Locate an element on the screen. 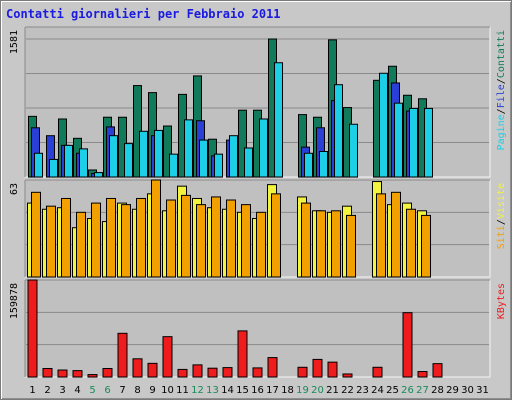 The width and height of the screenshot is (512, 400). day-label: 3 is located at coordinates (62, 390).